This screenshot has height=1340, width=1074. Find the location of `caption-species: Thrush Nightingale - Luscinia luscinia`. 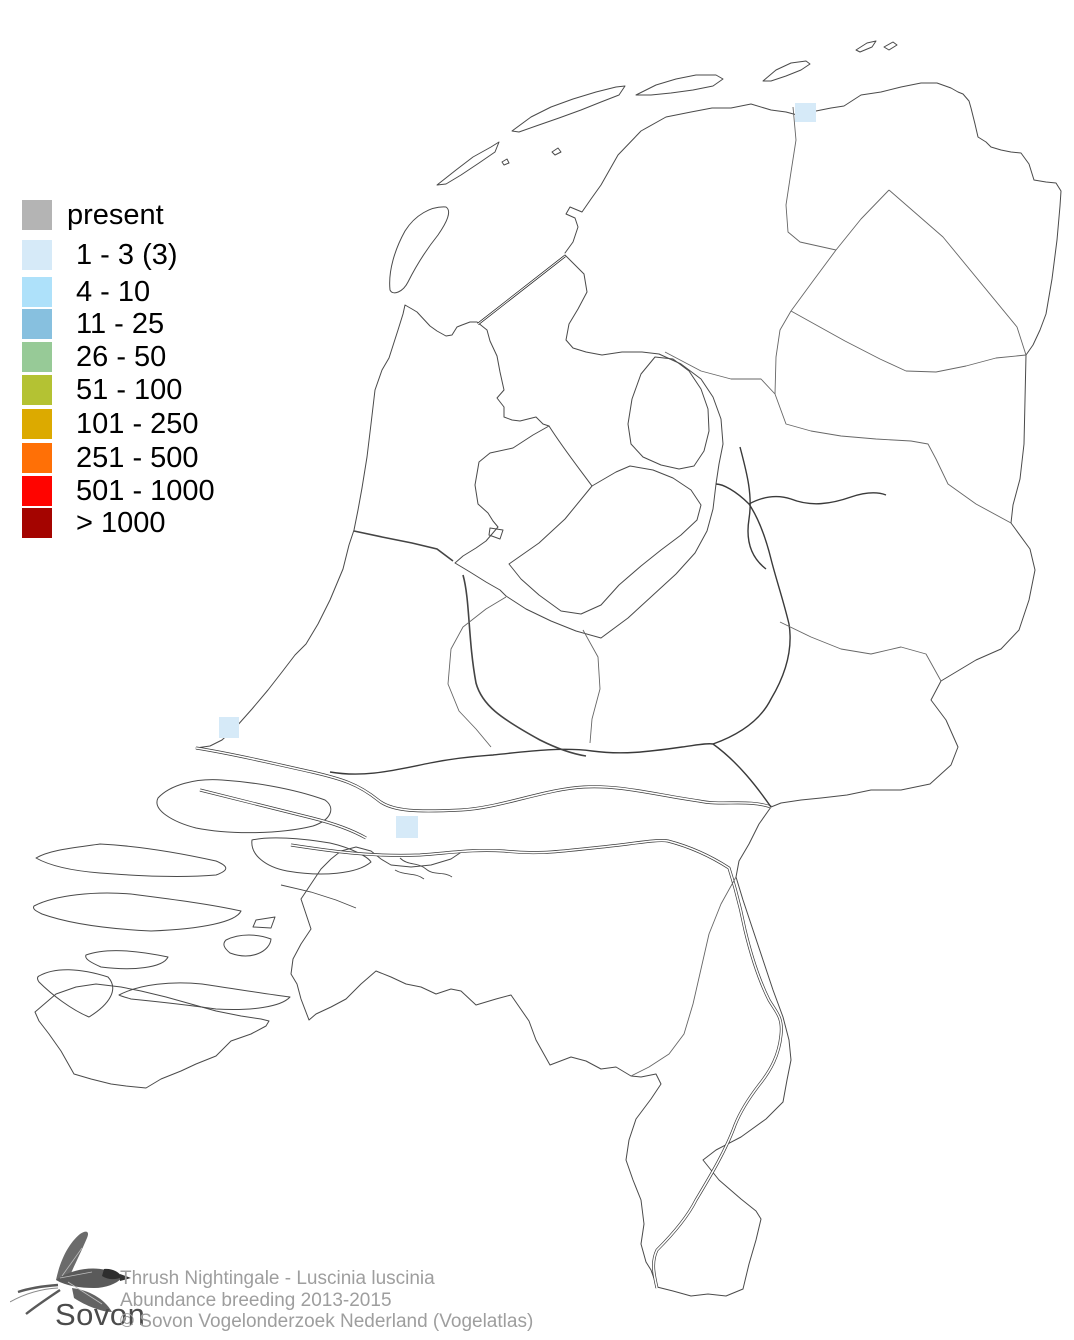

caption-species: Thrush Nightingale - Luscinia luscinia is located at coordinates (277, 1278).